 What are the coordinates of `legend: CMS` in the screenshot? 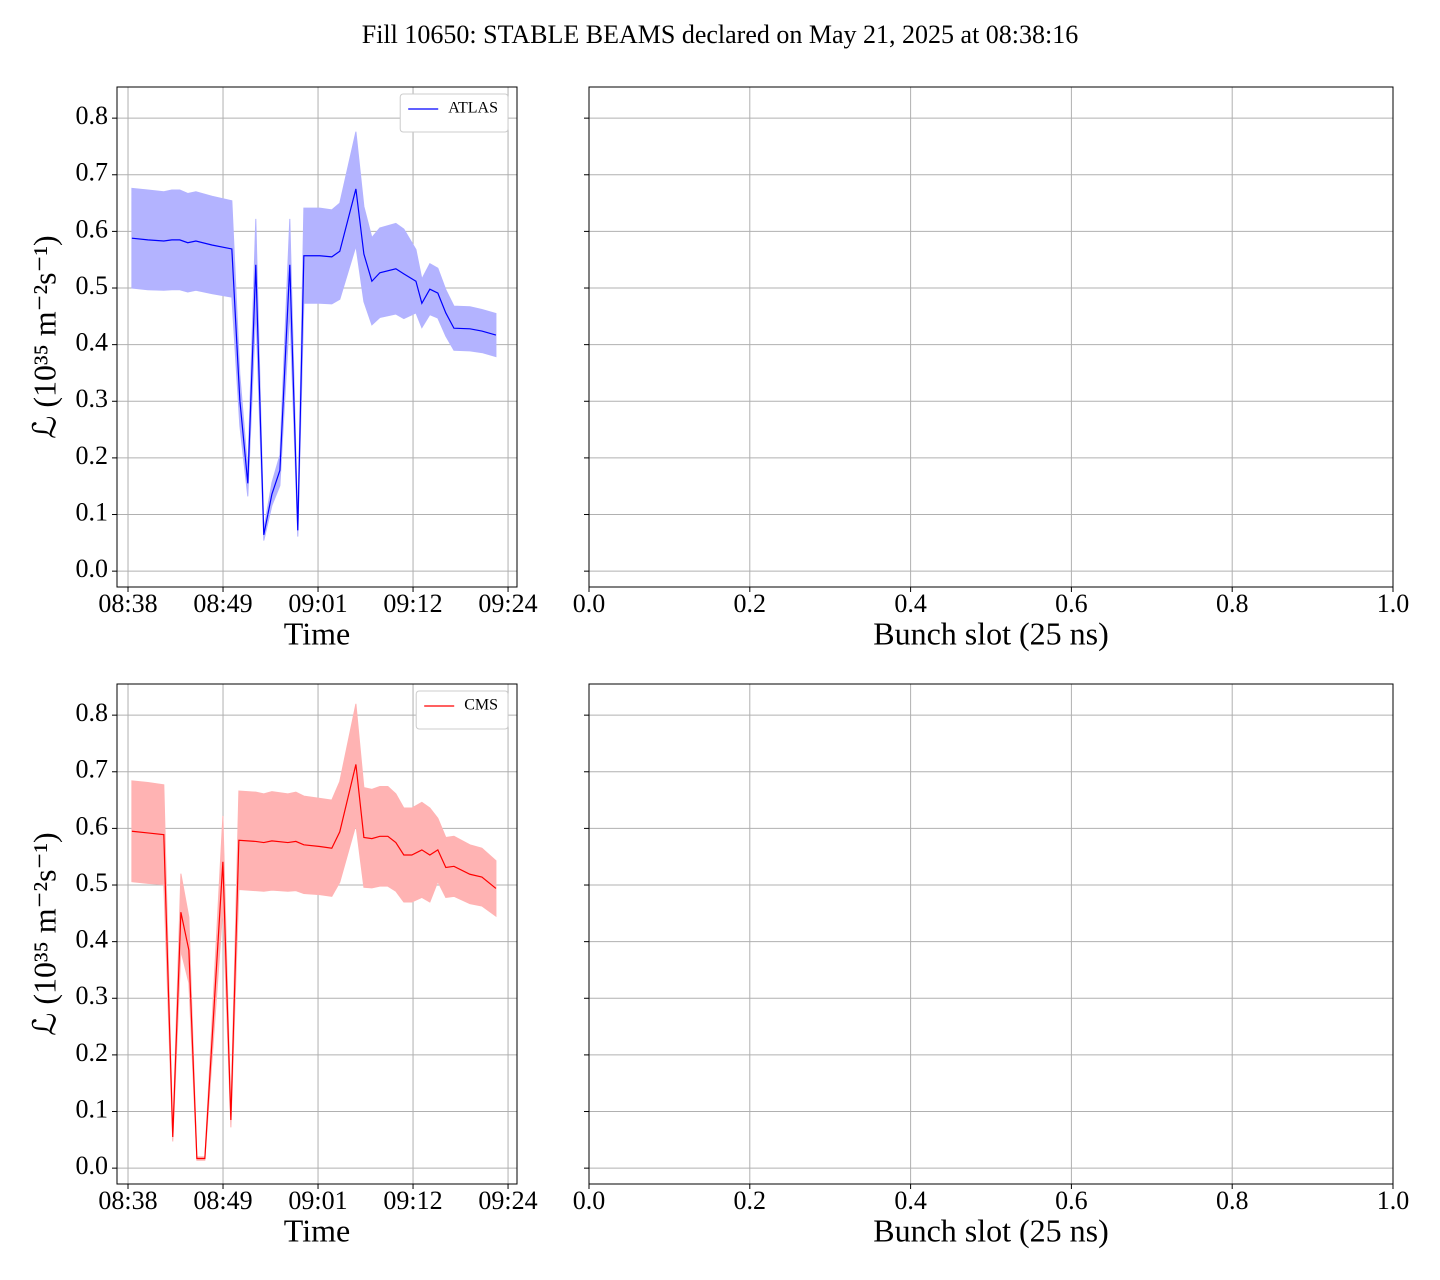 It's located at (462, 710).